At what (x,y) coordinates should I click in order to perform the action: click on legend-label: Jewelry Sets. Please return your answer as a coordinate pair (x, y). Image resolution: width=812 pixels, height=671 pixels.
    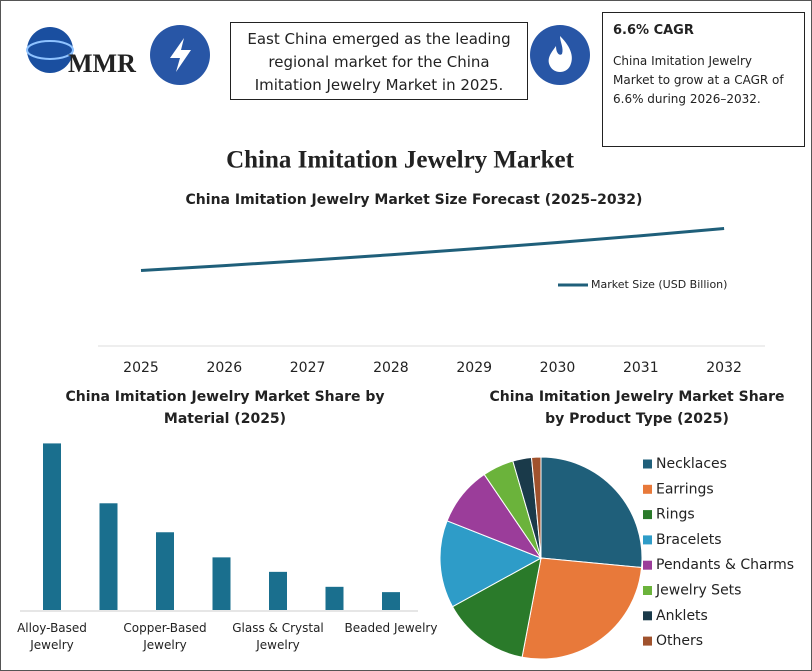
    Looking at the image, I should click on (698, 591).